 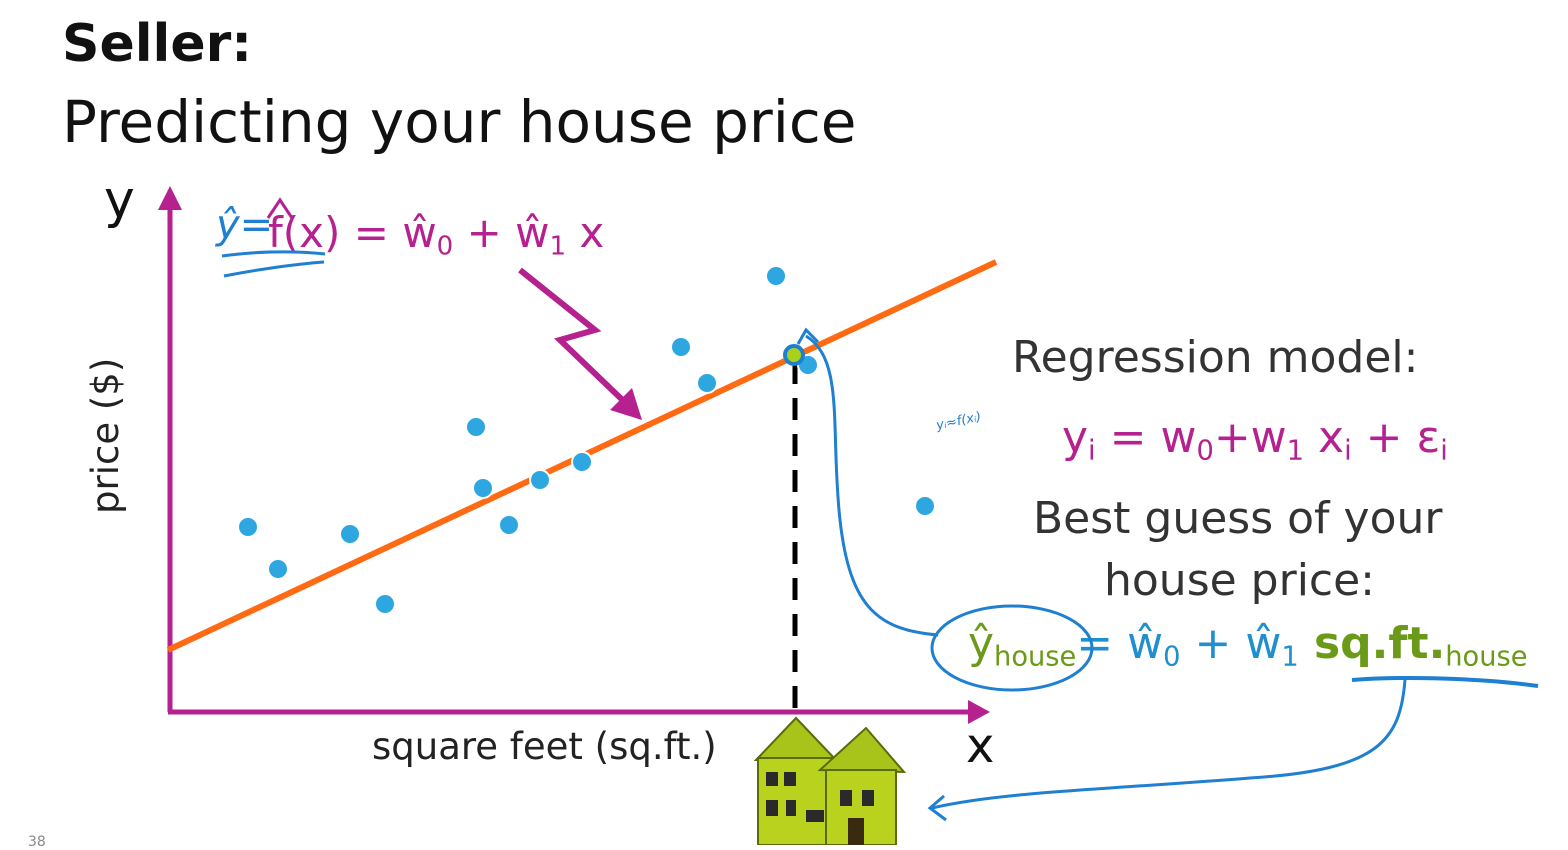 I want to click on fhat-caret, so click(x=280, y=208).